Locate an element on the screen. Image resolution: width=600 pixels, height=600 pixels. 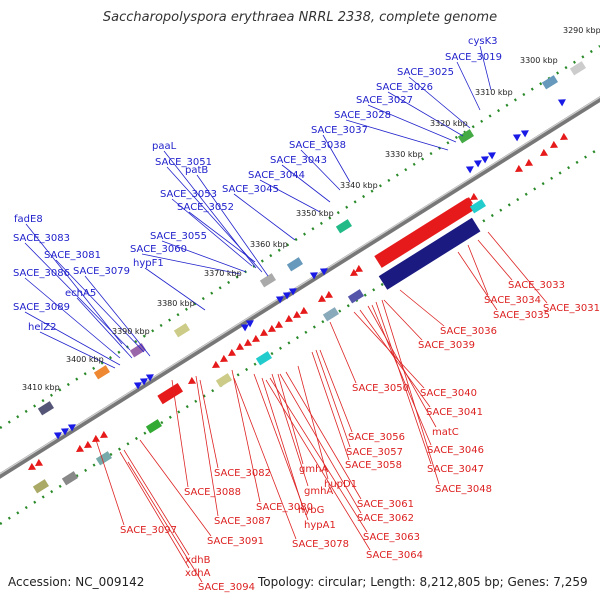
reverse-gene-label: xdhB is located at coordinates (198, 560).